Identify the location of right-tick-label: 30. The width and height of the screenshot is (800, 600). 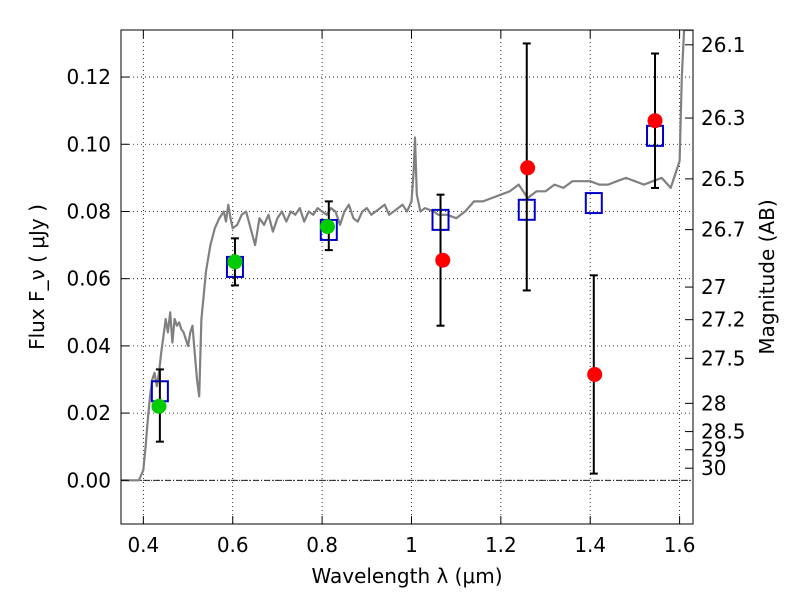
(713, 468).